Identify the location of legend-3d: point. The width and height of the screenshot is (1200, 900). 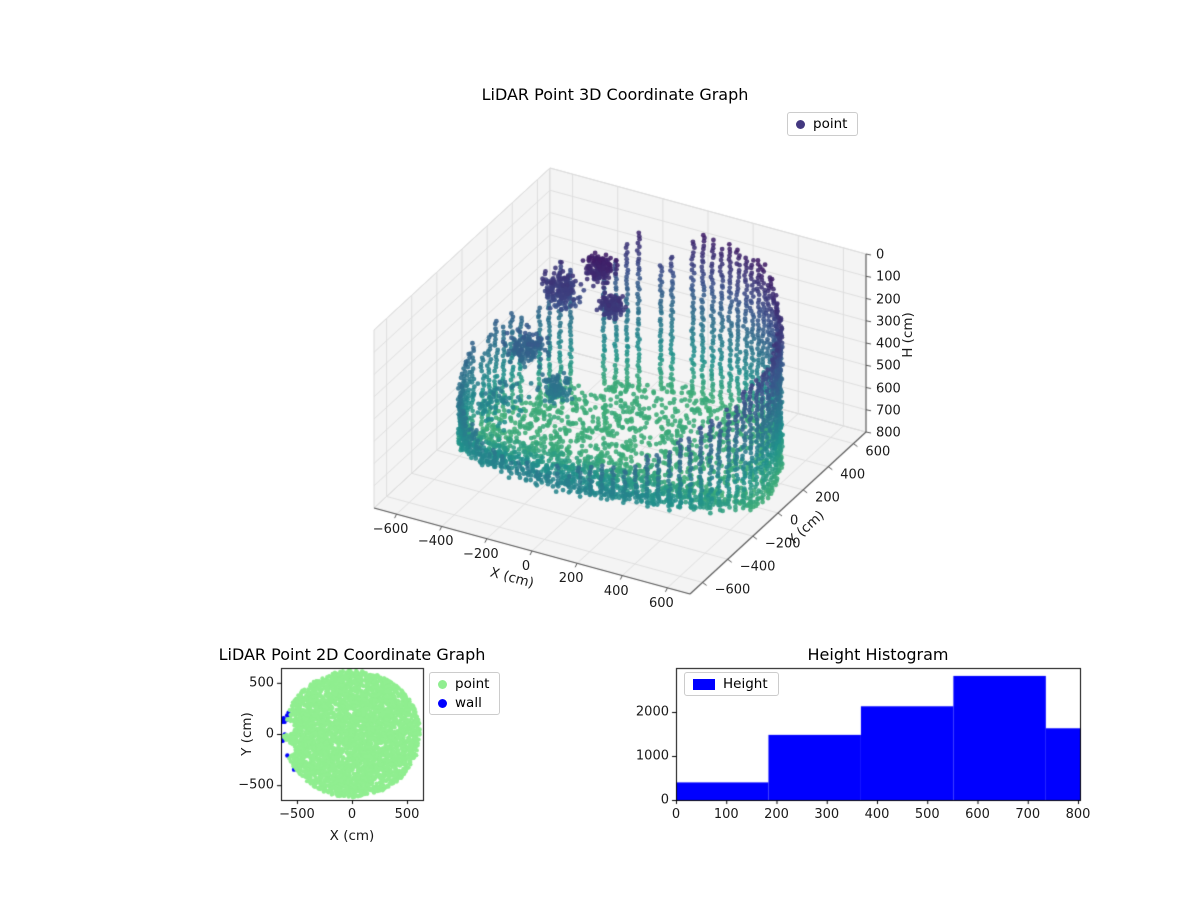
(823, 124).